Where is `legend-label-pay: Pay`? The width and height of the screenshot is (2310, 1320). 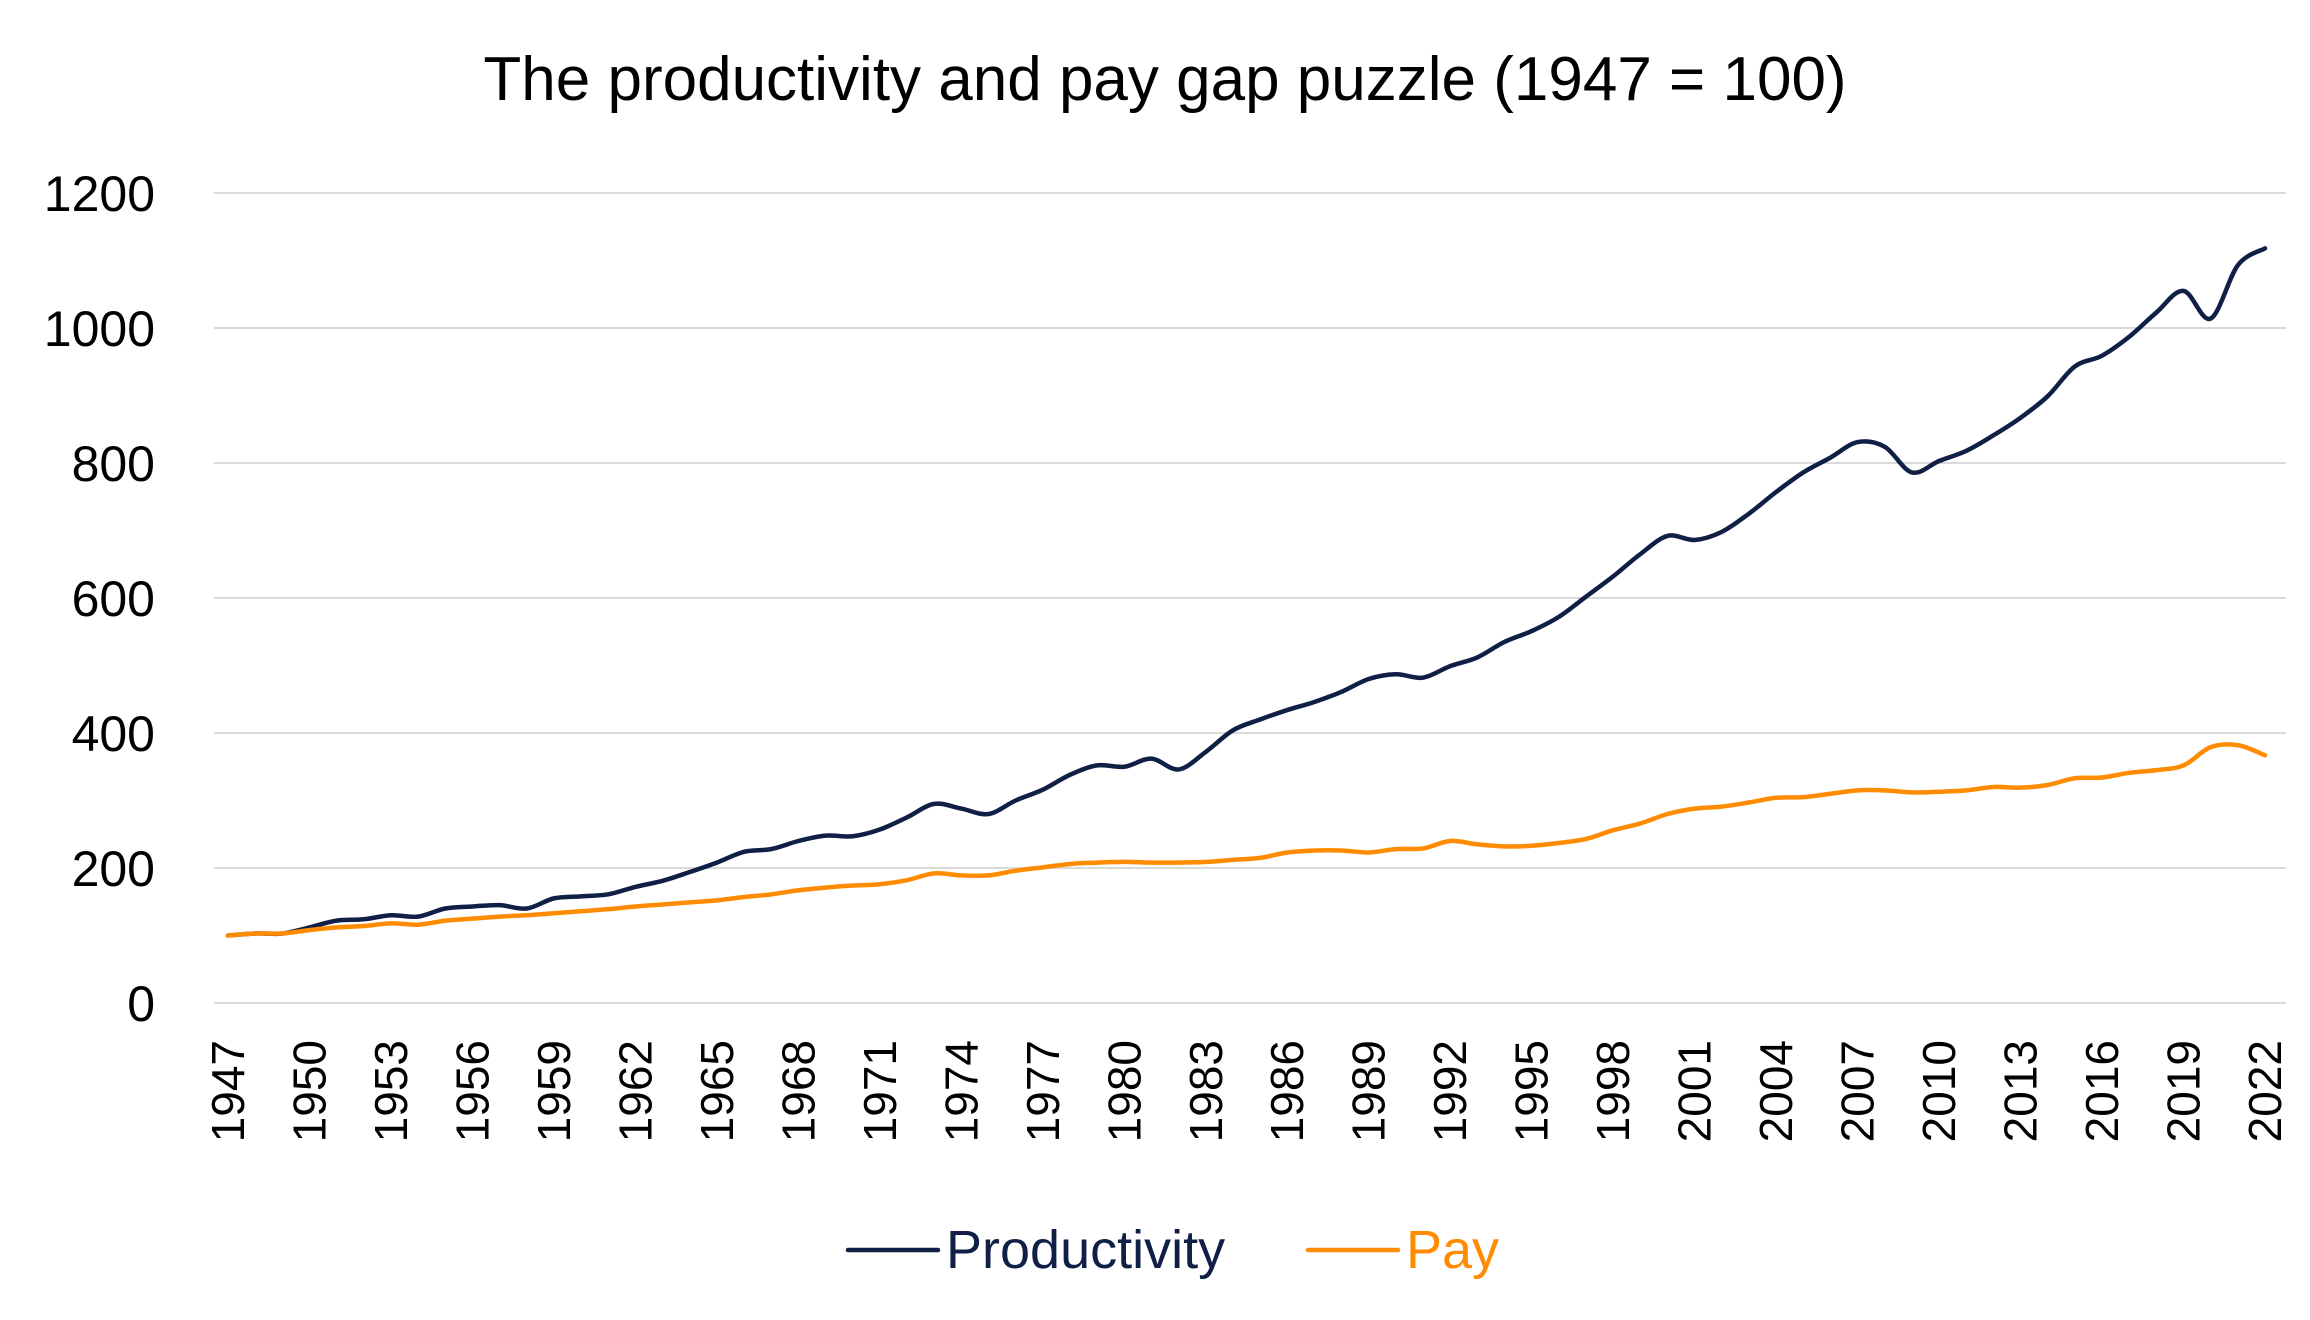
legend-label-pay: Pay is located at coordinates (1452, 1250).